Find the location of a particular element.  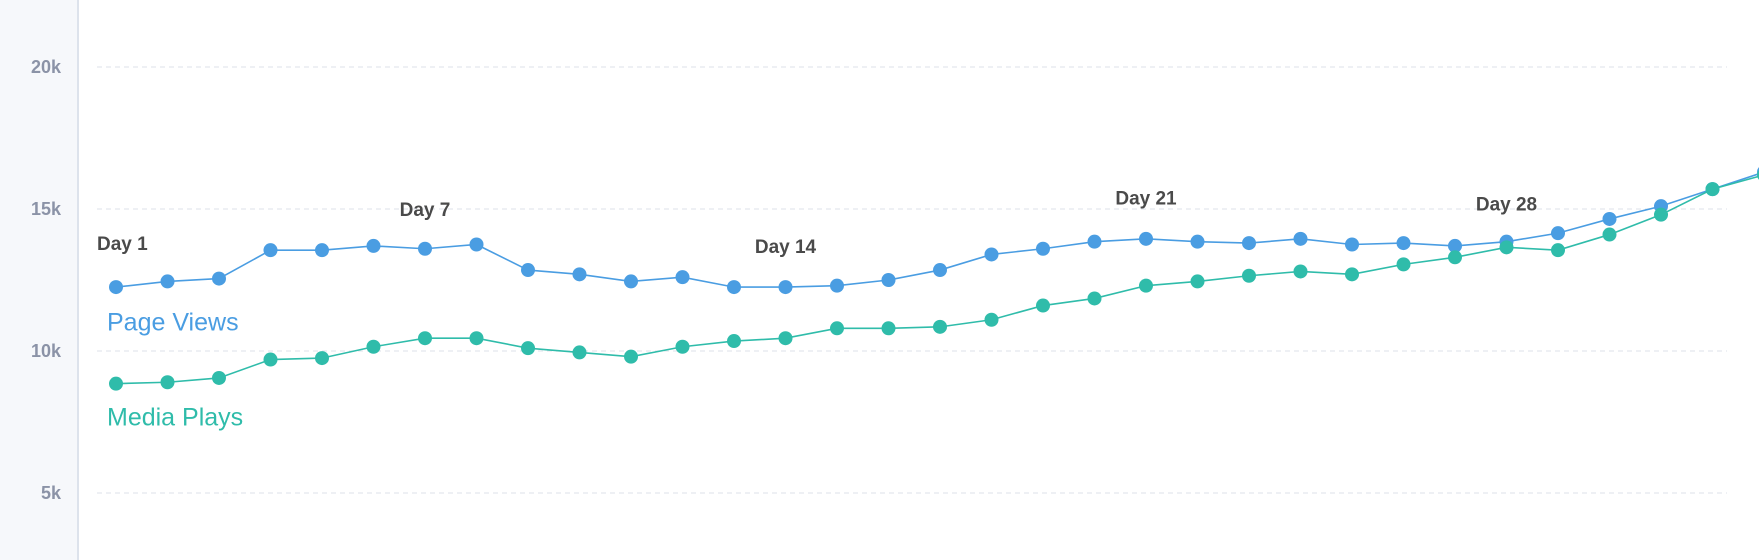

day-label: Day 28 is located at coordinates (1506, 204).